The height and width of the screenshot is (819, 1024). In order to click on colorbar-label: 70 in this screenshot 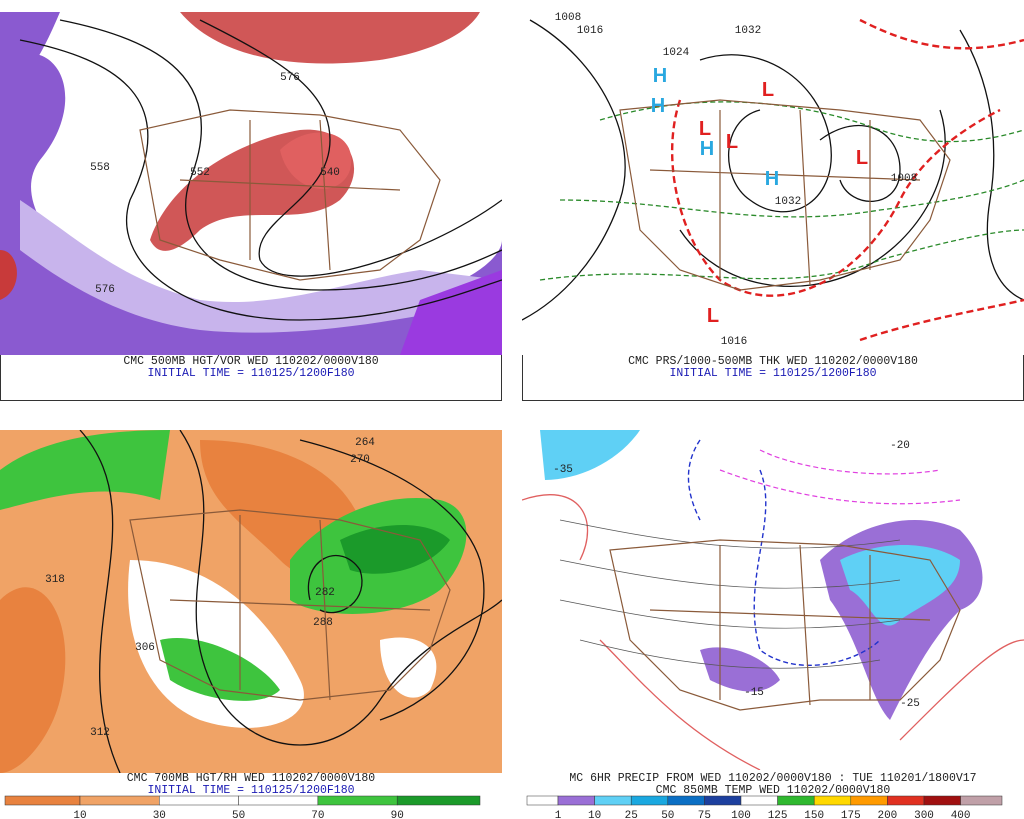, I will do `click(317, 814)`.